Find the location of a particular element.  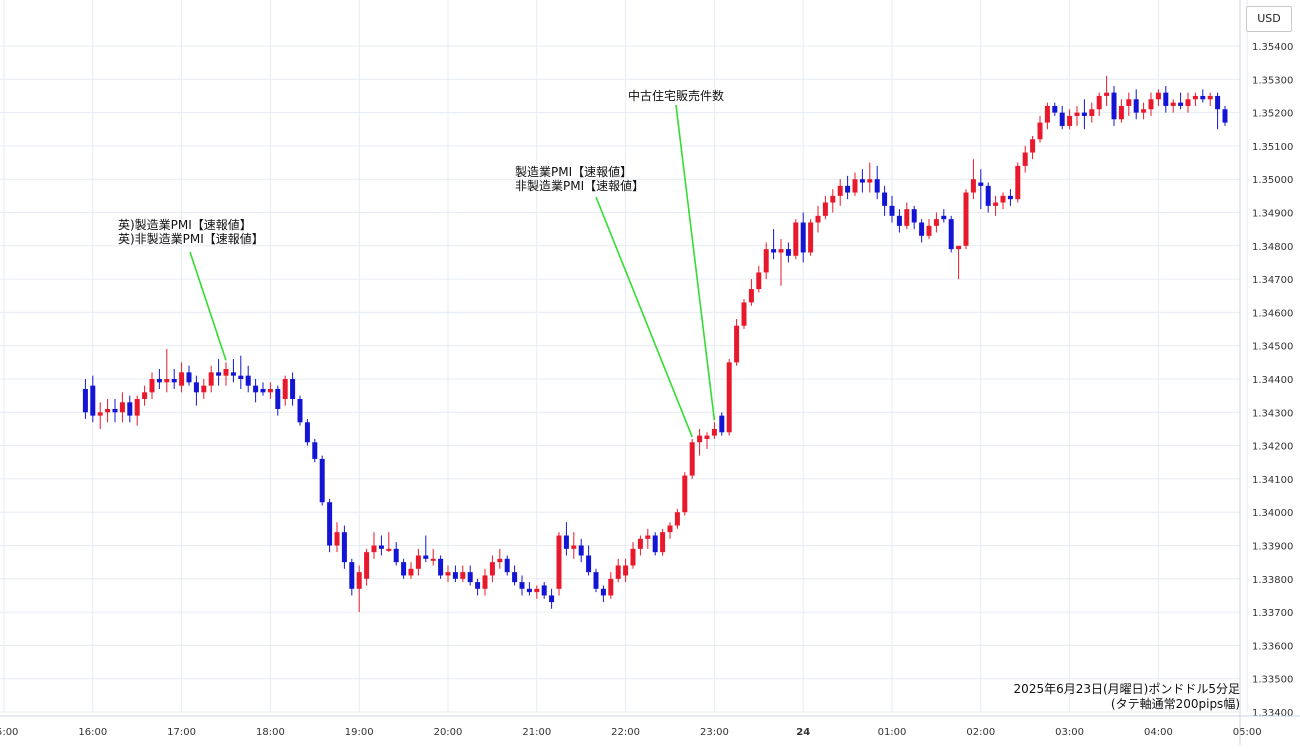

caption-line-1: 2025年6月23日(月曜日)ポンドドル5分足 is located at coordinates (1126, 689).